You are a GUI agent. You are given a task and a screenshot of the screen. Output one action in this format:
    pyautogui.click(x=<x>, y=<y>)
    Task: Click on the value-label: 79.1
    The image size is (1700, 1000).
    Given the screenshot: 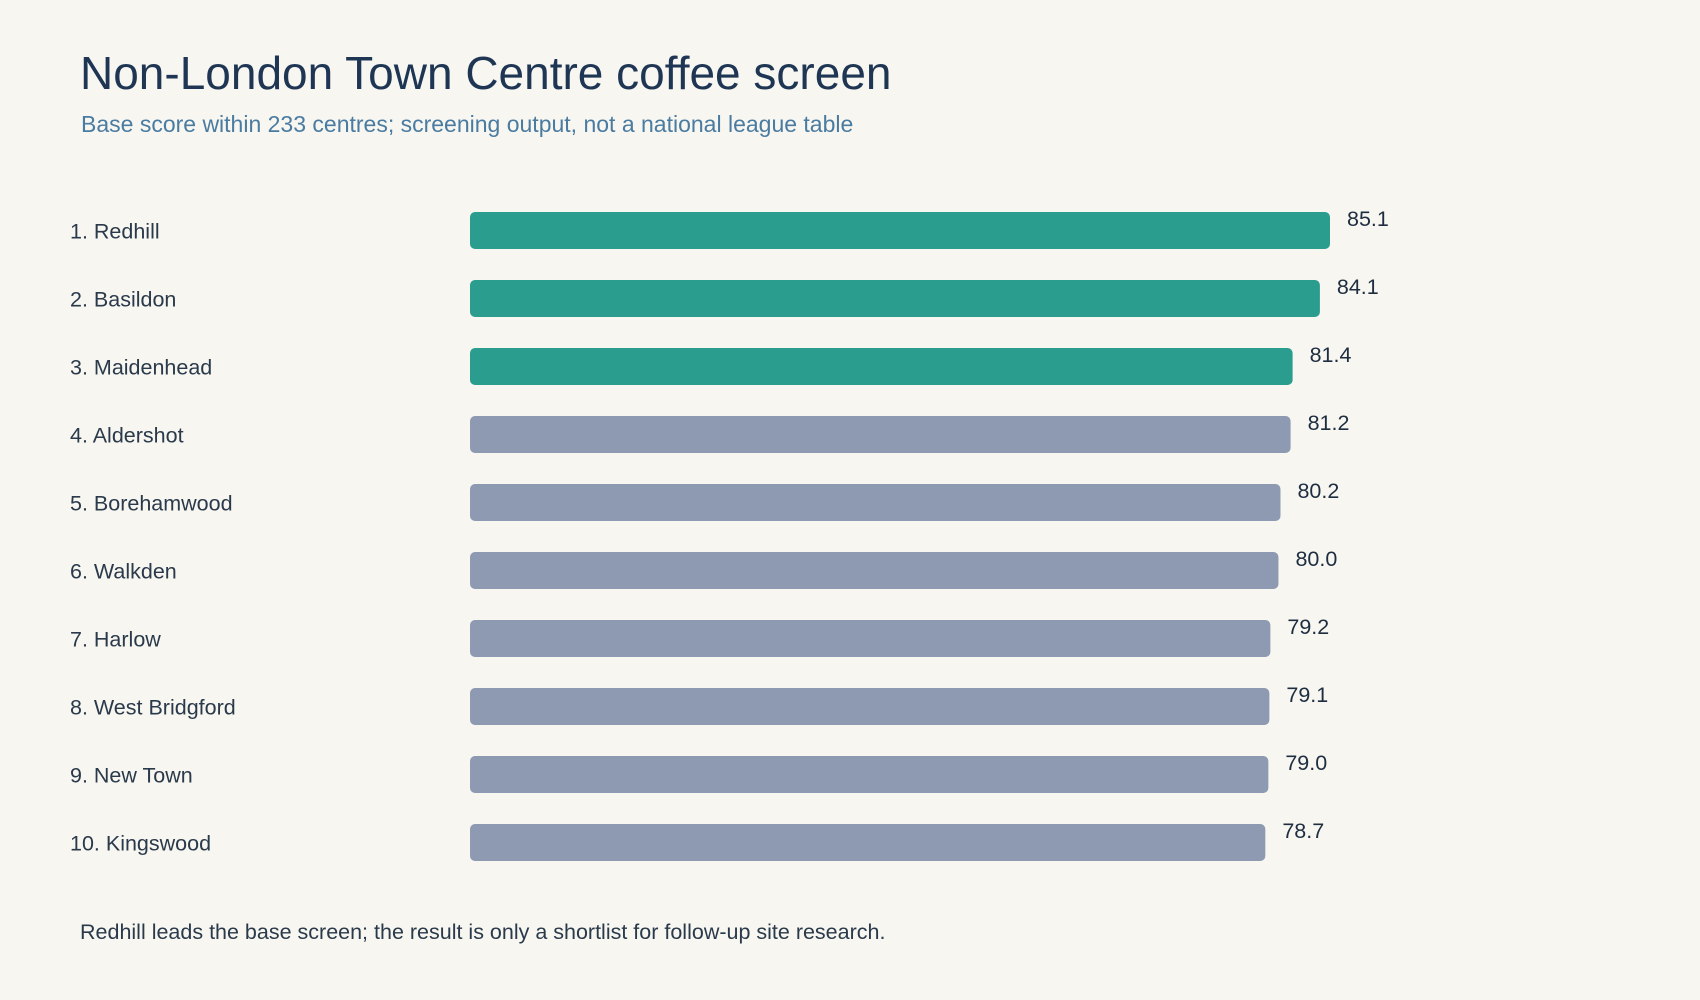 What is the action you would take?
    pyautogui.click(x=1307, y=695)
    